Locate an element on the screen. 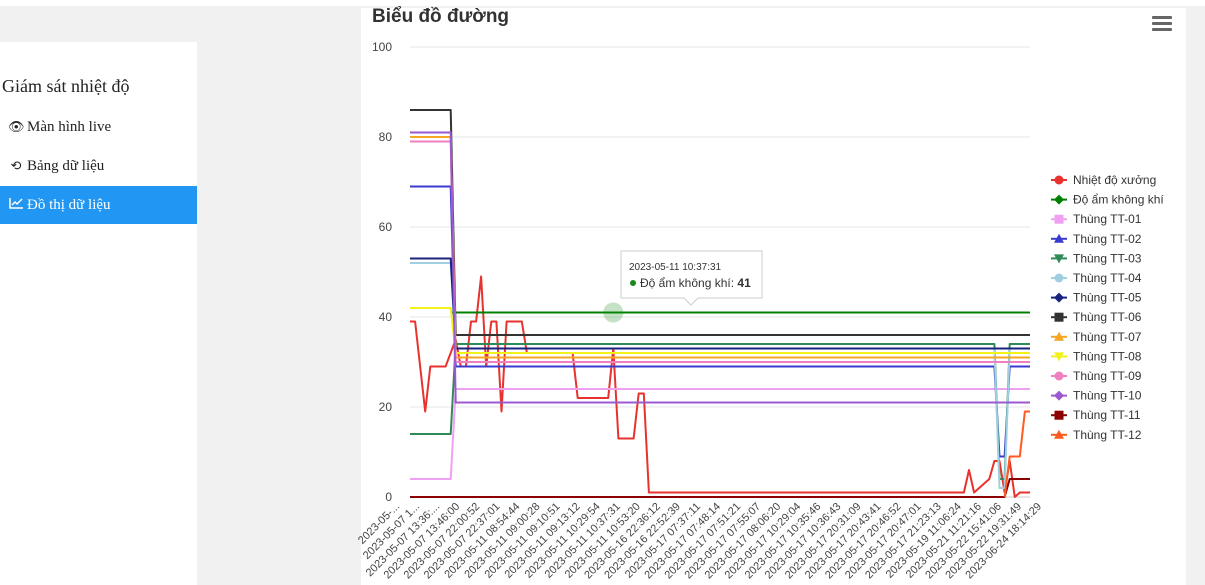  line-chart-icon is located at coordinates (16, 205).